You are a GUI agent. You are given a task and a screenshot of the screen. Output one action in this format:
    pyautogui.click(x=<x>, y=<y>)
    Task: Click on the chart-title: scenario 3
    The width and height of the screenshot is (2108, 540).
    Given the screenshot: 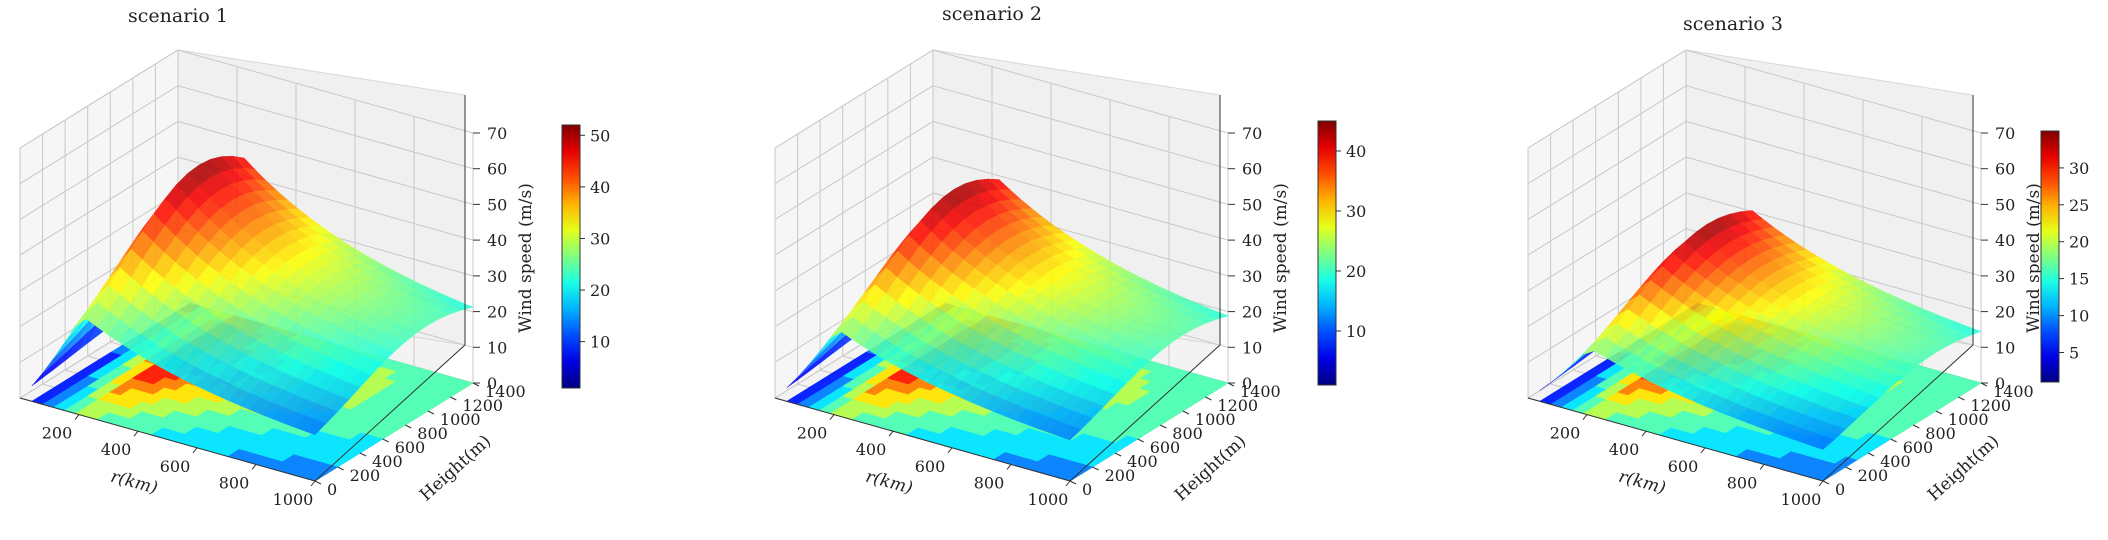 What is the action you would take?
    pyautogui.click(x=1733, y=24)
    